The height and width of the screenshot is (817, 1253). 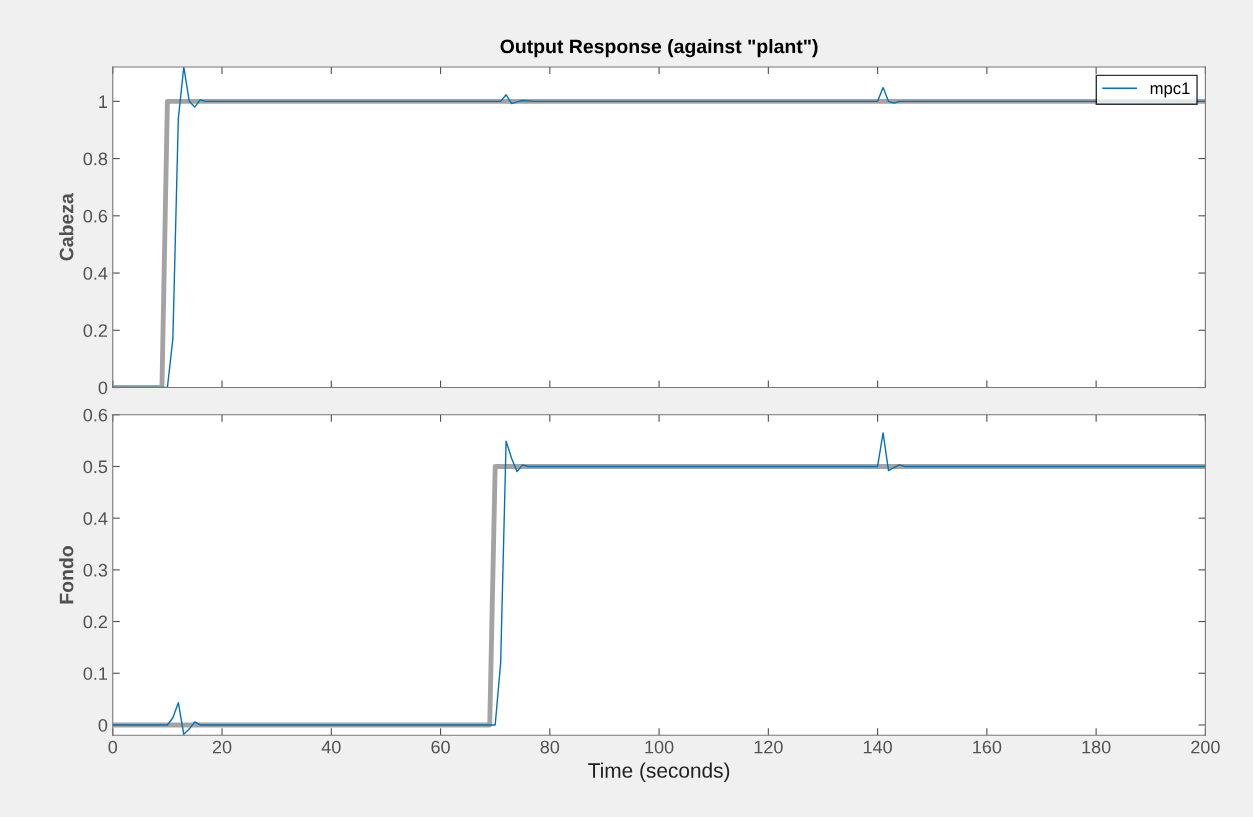 What do you see at coordinates (659, 48) in the screenshot?
I see `chart-title: Output Response (against "plant")` at bounding box center [659, 48].